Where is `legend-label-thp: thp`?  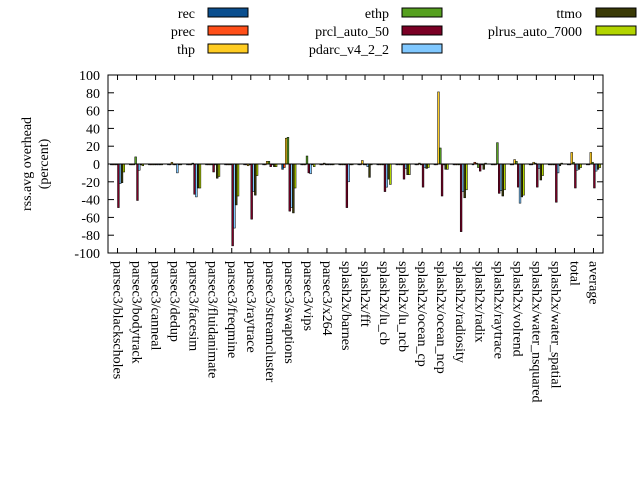
legend-label-thp: thp is located at coordinates (186, 50).